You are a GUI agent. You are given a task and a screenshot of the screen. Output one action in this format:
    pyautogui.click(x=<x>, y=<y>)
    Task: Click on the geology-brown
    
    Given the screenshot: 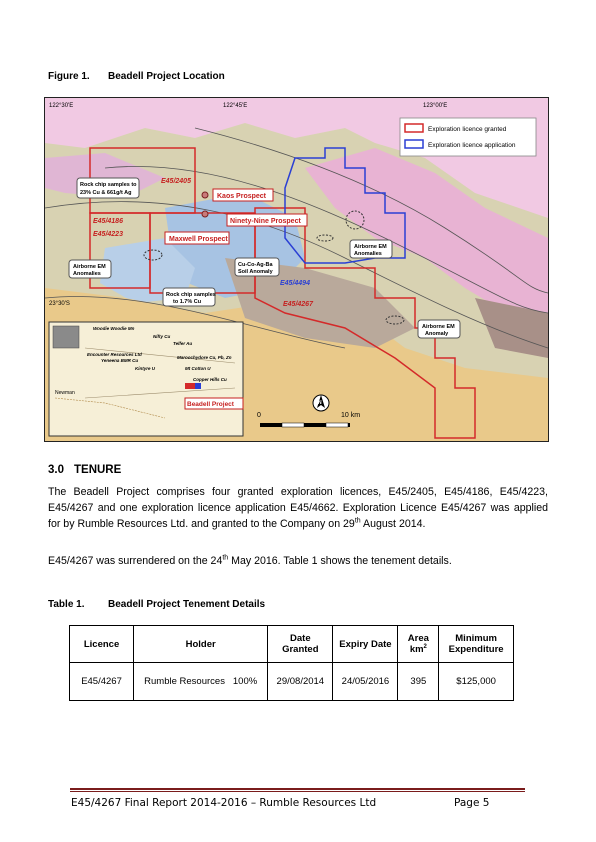 What is the action you would take?
    pyautogui.click(x=320, y=303)
    